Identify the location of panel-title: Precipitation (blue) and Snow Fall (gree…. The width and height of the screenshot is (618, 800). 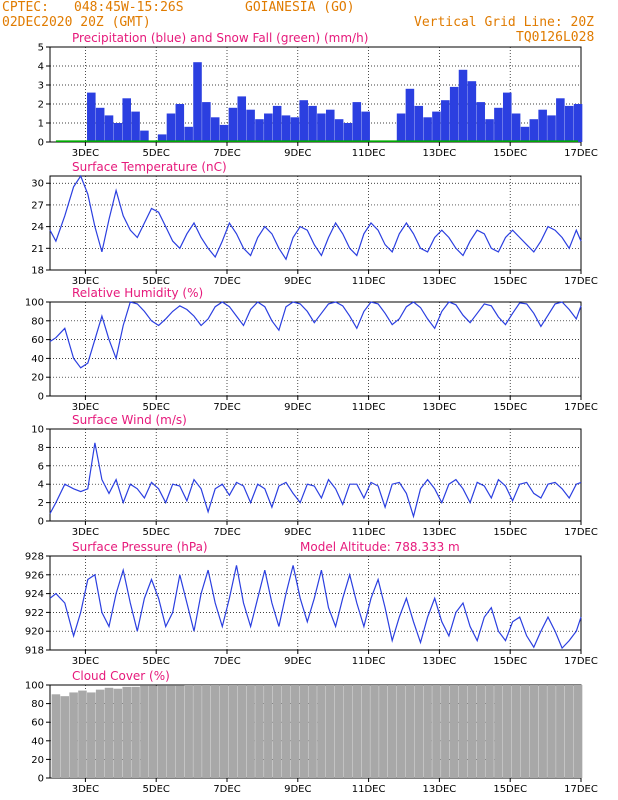
(220, 38).